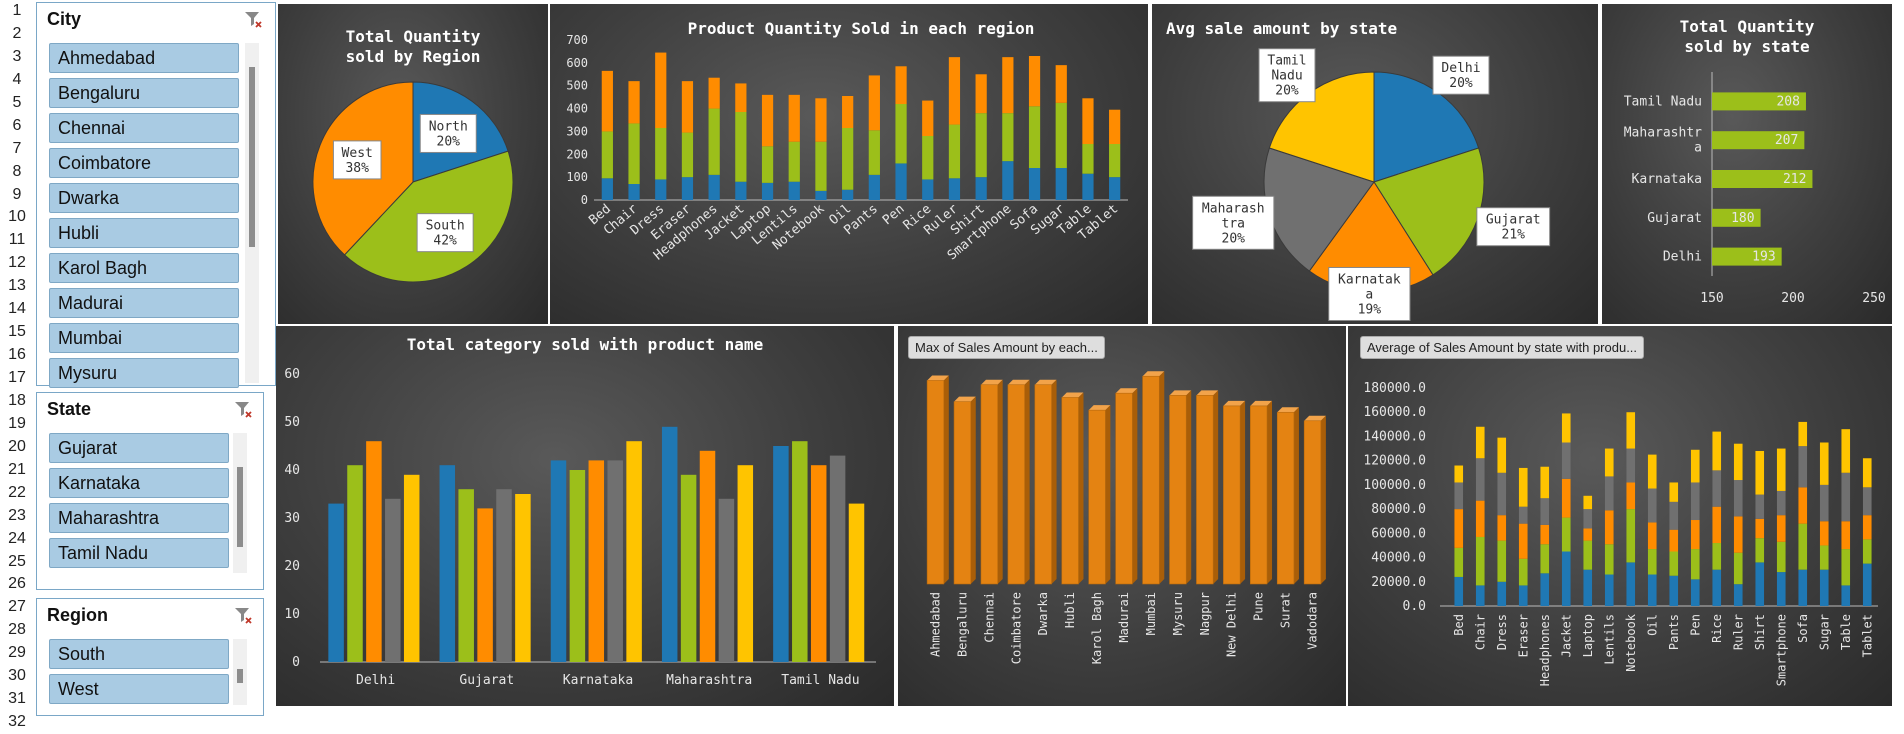  What do you see at coordinates (1115, 188) in the screenshot?
I see `bar-tablet-s0` at bounding box center [1115, 188].